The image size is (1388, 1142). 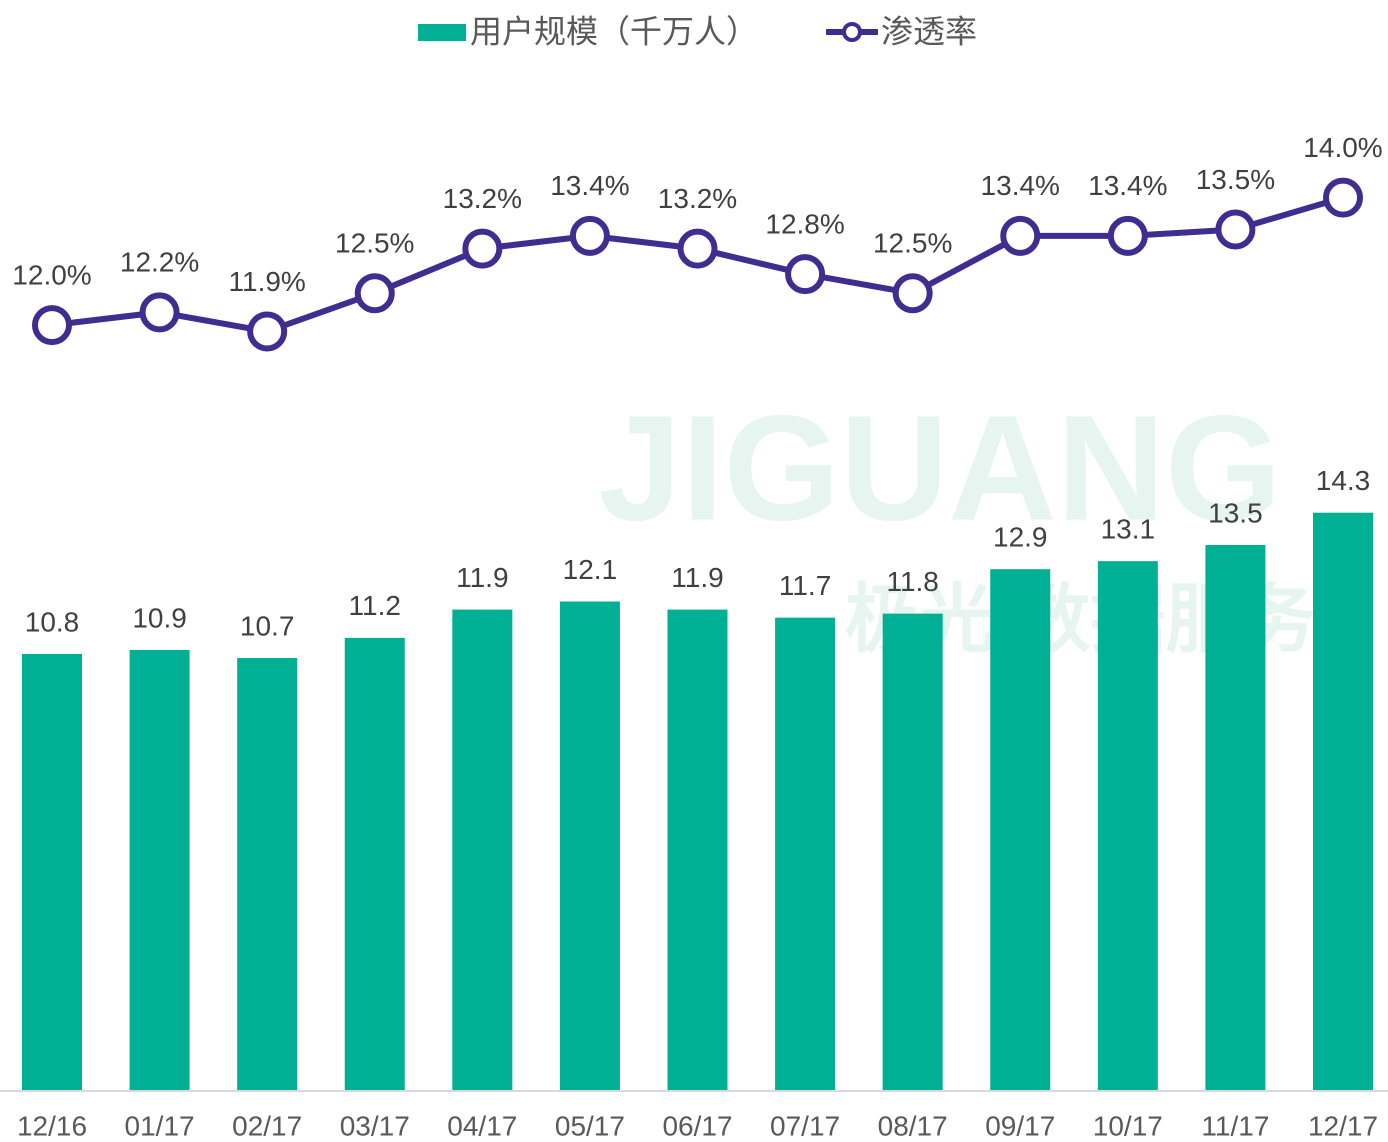 What do you see at coordinates (697, 1125) in the screenshot?
I see `x-tick-label: 06/17` at bounding box center [697, 1125].